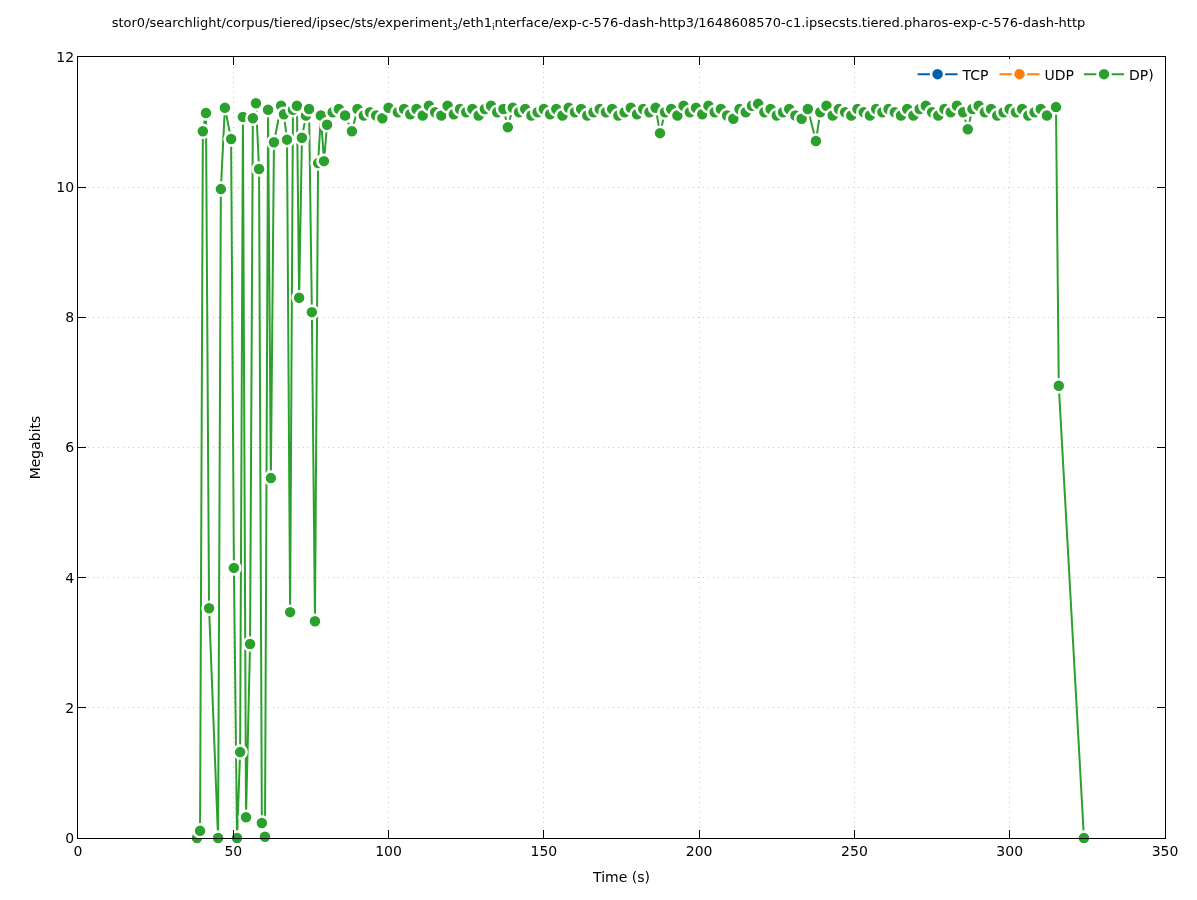  What do you see at coordinates (854, 850) in the screenshot?
I see `x-tick-label: 250` at bounding box center [854, 850].